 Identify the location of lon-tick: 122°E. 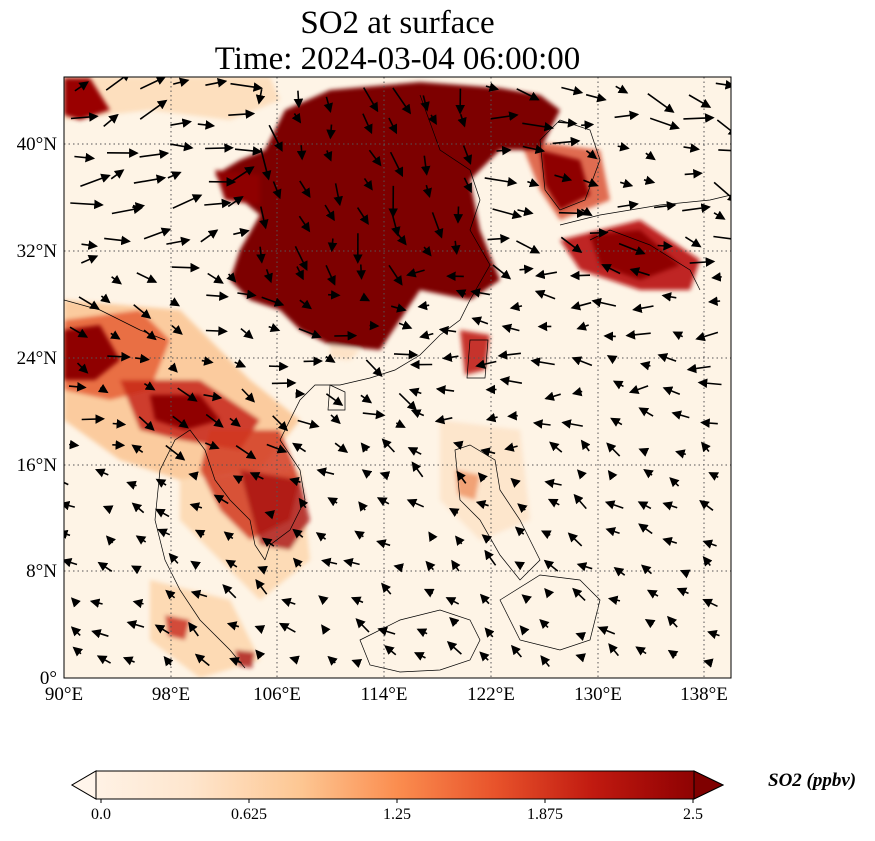
(491, 694).